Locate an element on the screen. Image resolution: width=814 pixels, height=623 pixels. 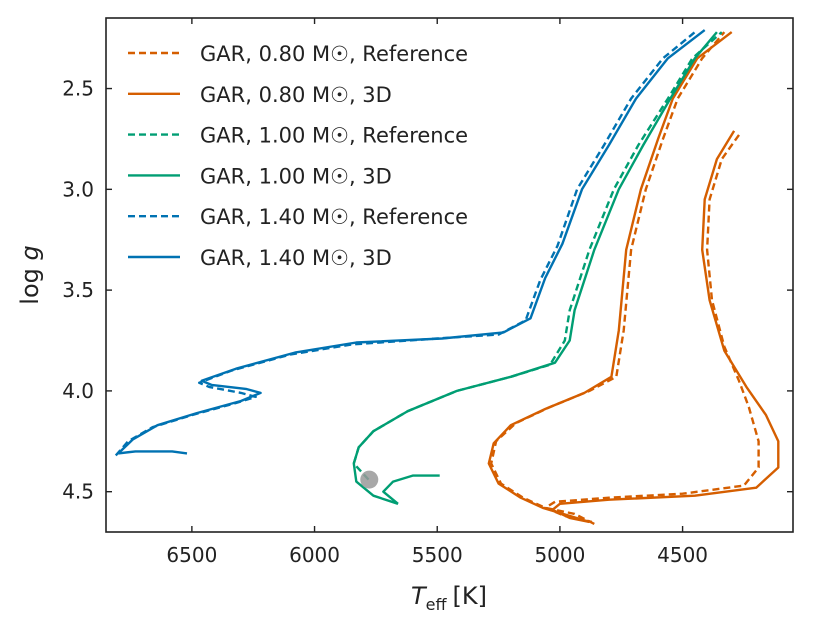
x-tick-label: 6000 is located at coordinates (314, 555).